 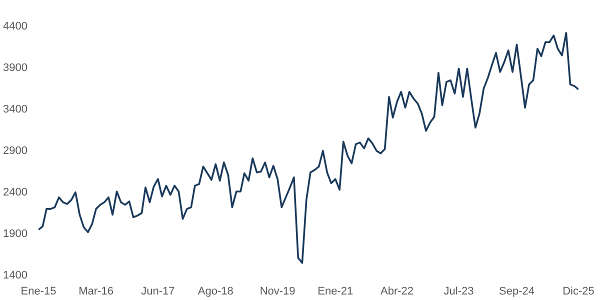 I want to click on y-tick-label: 2900, so click(x=15, y=151).